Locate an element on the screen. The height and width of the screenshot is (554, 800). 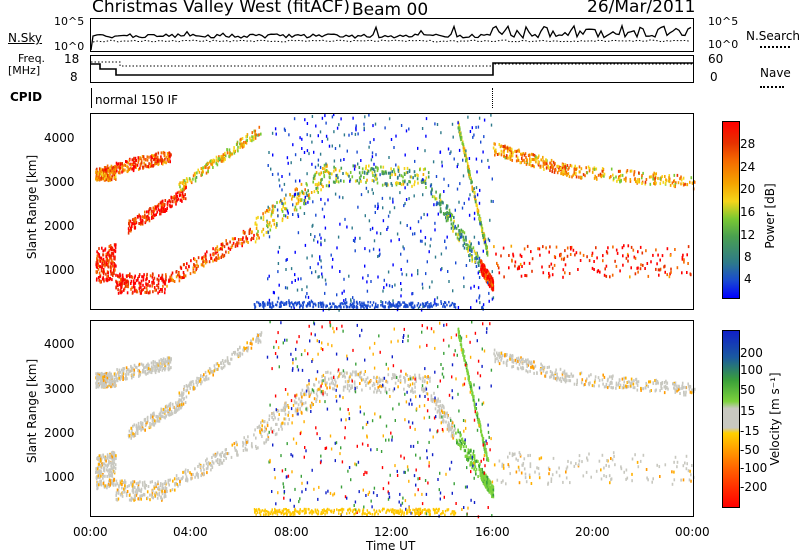
nsearch-line is located at coordinates (391, 41).